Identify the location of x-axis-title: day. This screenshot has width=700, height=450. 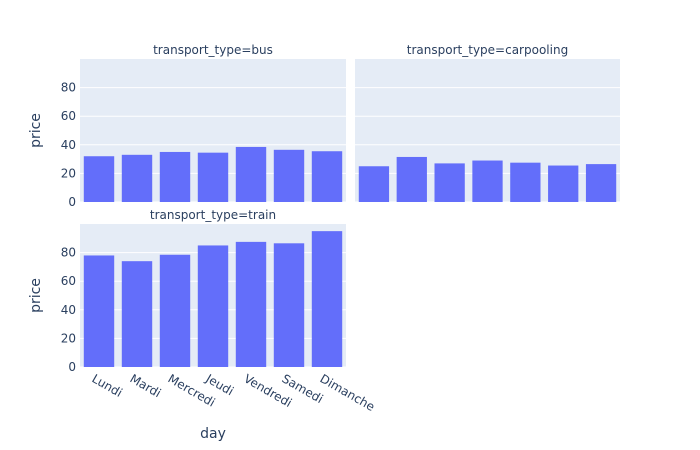
(213, 434).